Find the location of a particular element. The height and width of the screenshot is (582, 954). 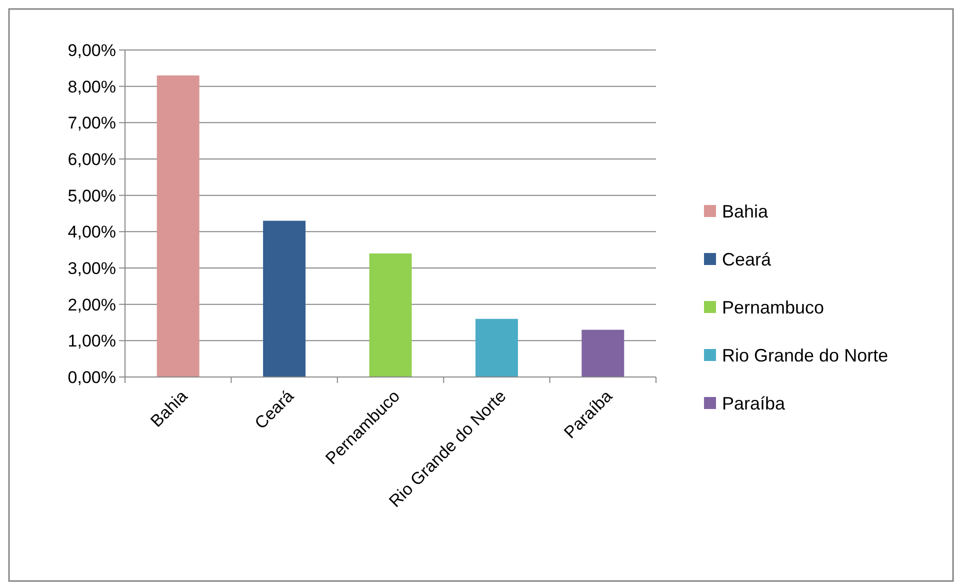

legend-label: Pernambuco is located at coordinates (773, 307).